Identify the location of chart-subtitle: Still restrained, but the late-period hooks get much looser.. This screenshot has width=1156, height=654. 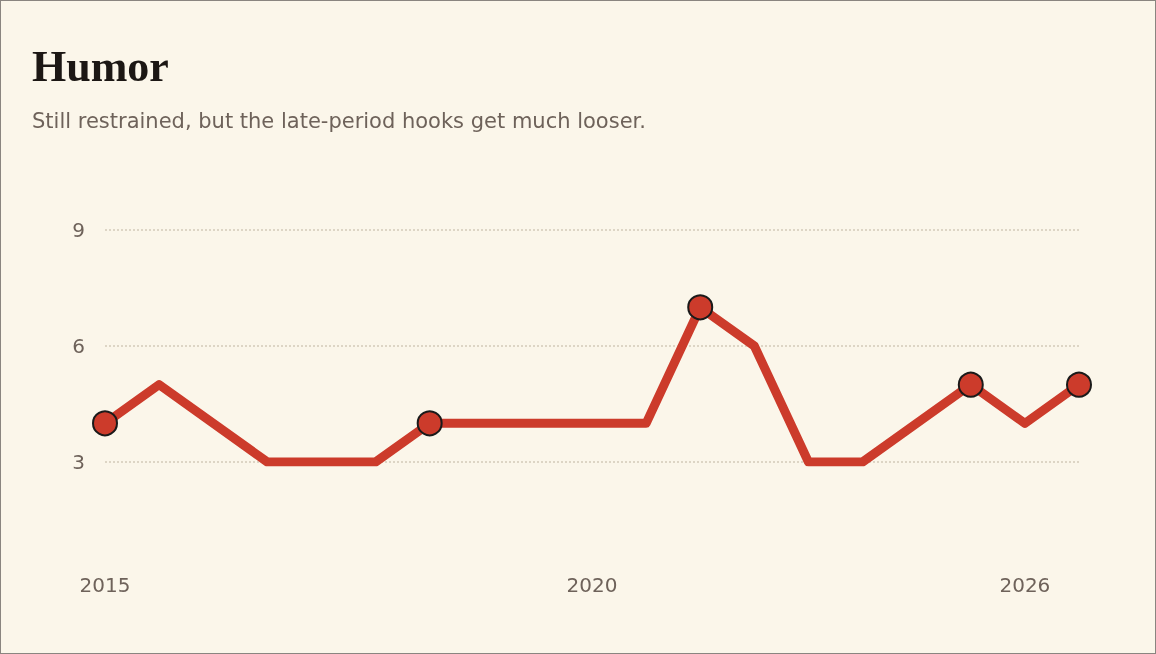
(339, 120).